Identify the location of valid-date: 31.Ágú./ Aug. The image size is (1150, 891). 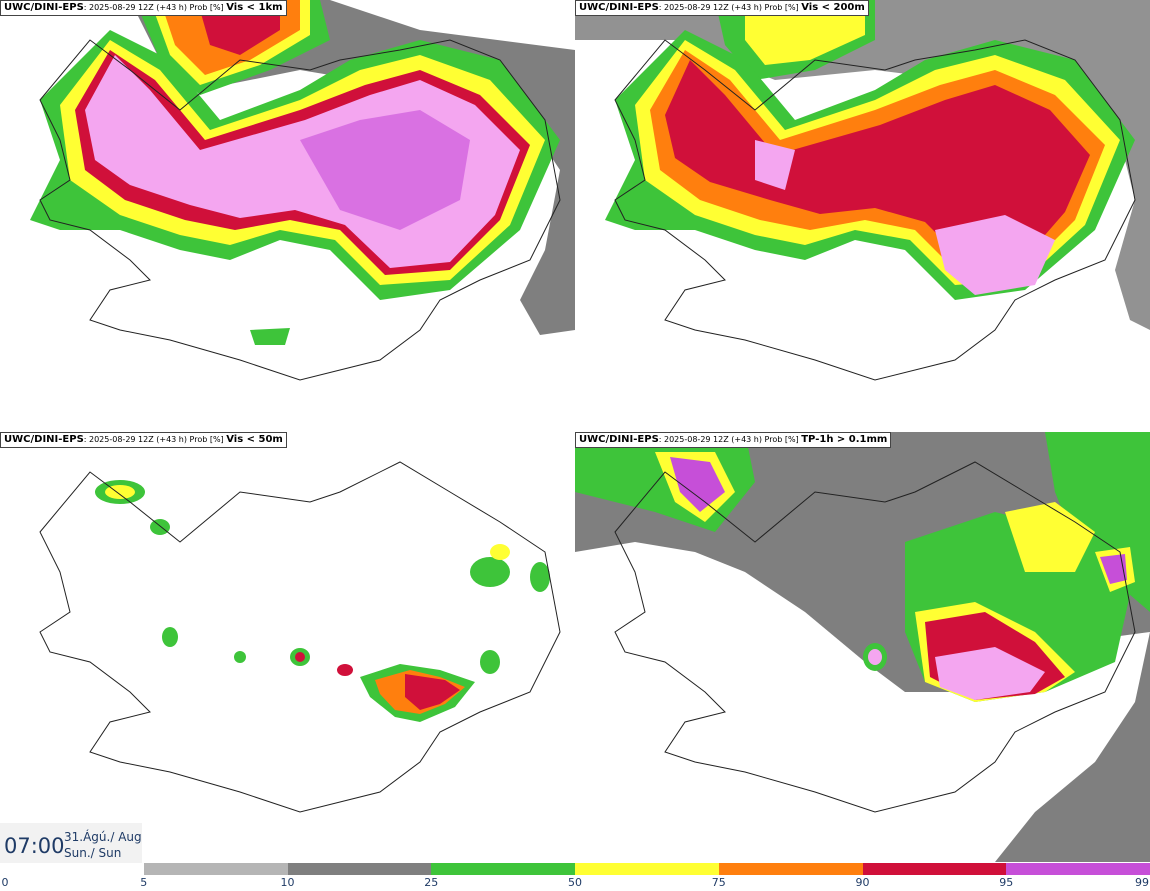
(103, 837).